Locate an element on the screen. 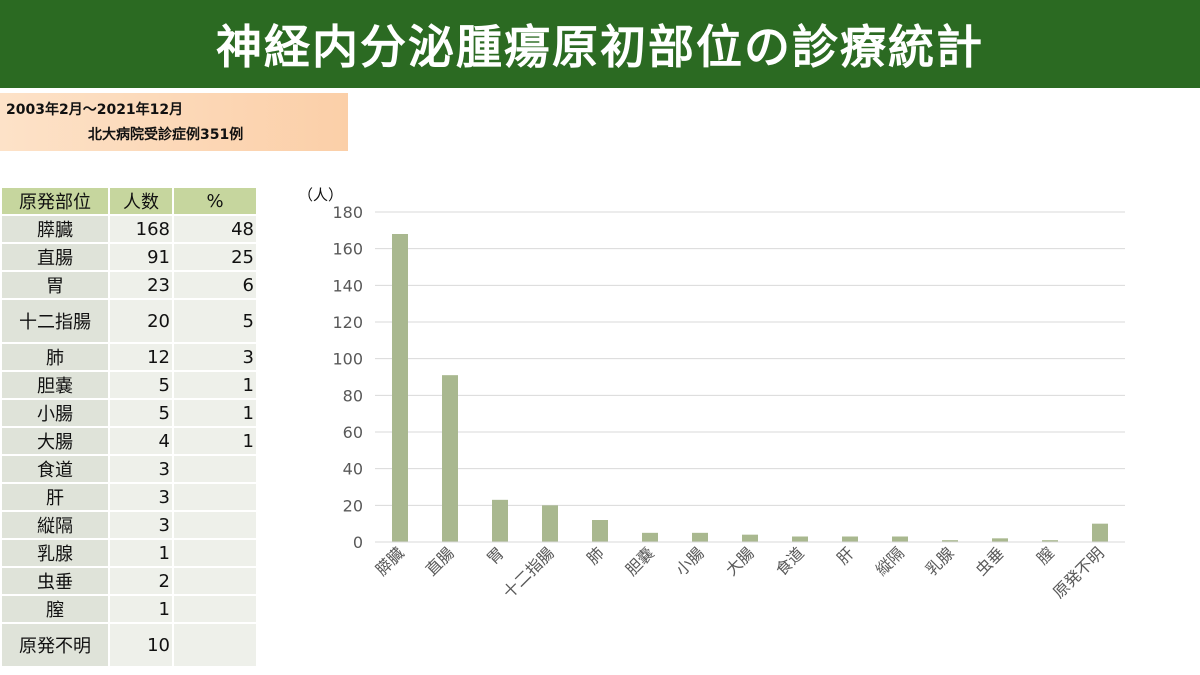 This screenshot has height=675, width=1200. x-tick-label: 十二指腸 is located at coordinates (528, 572).